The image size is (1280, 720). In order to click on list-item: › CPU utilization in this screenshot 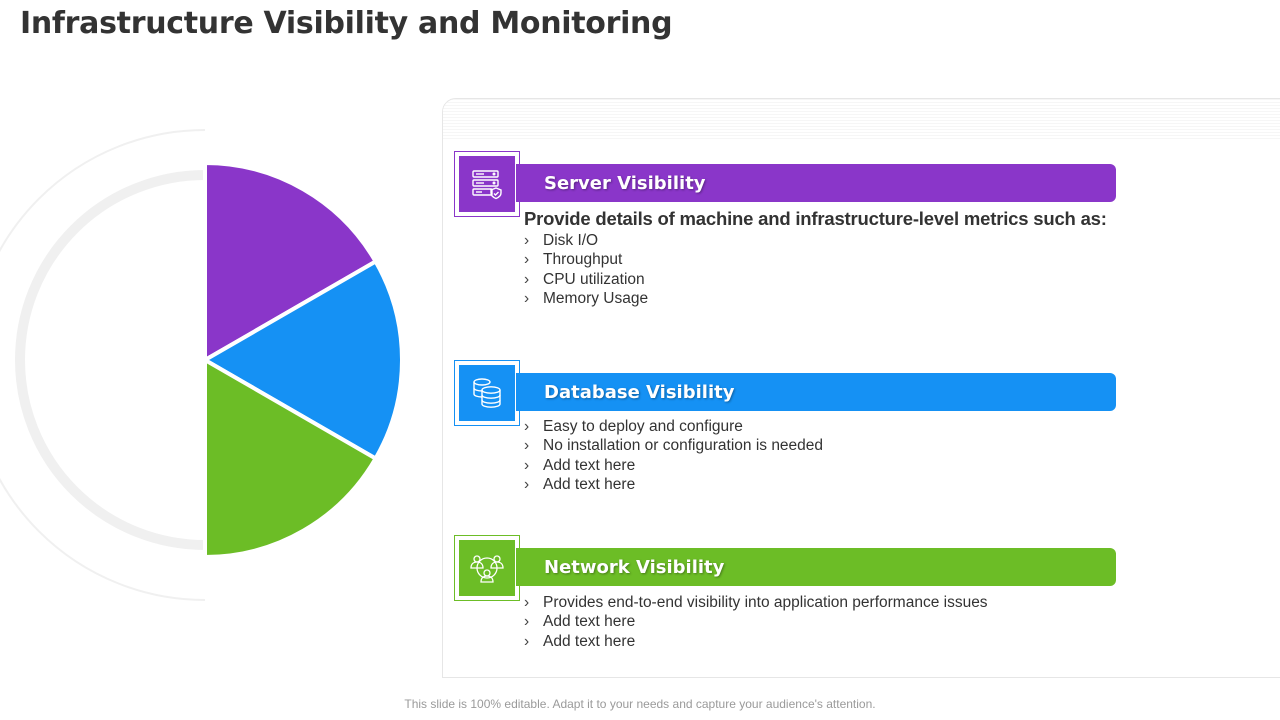, I will do `click(584, 279)`.